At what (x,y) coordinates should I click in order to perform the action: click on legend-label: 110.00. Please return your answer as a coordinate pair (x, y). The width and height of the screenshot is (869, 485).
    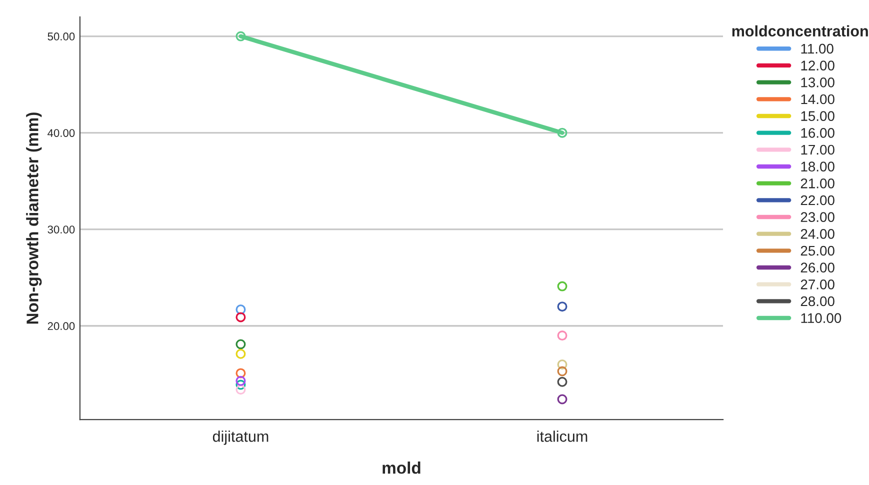
    Looking at the image, I should click on (821, 318).